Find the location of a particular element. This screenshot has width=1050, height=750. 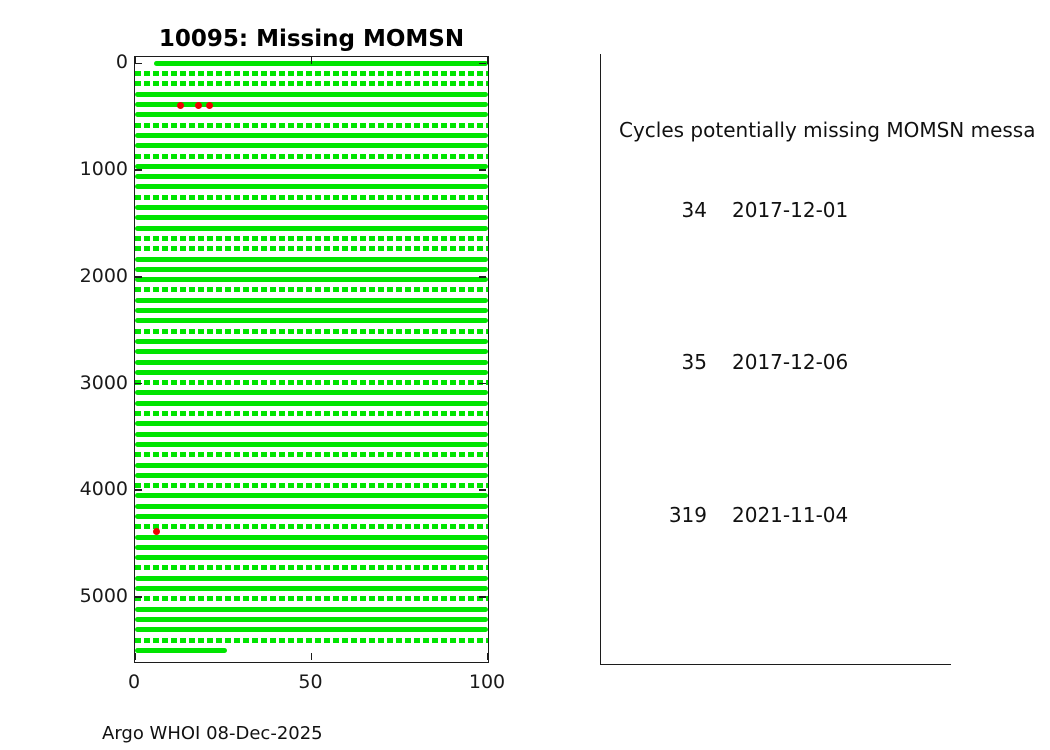

y-tick-label: 2000 is located at coordinates (103, 275).